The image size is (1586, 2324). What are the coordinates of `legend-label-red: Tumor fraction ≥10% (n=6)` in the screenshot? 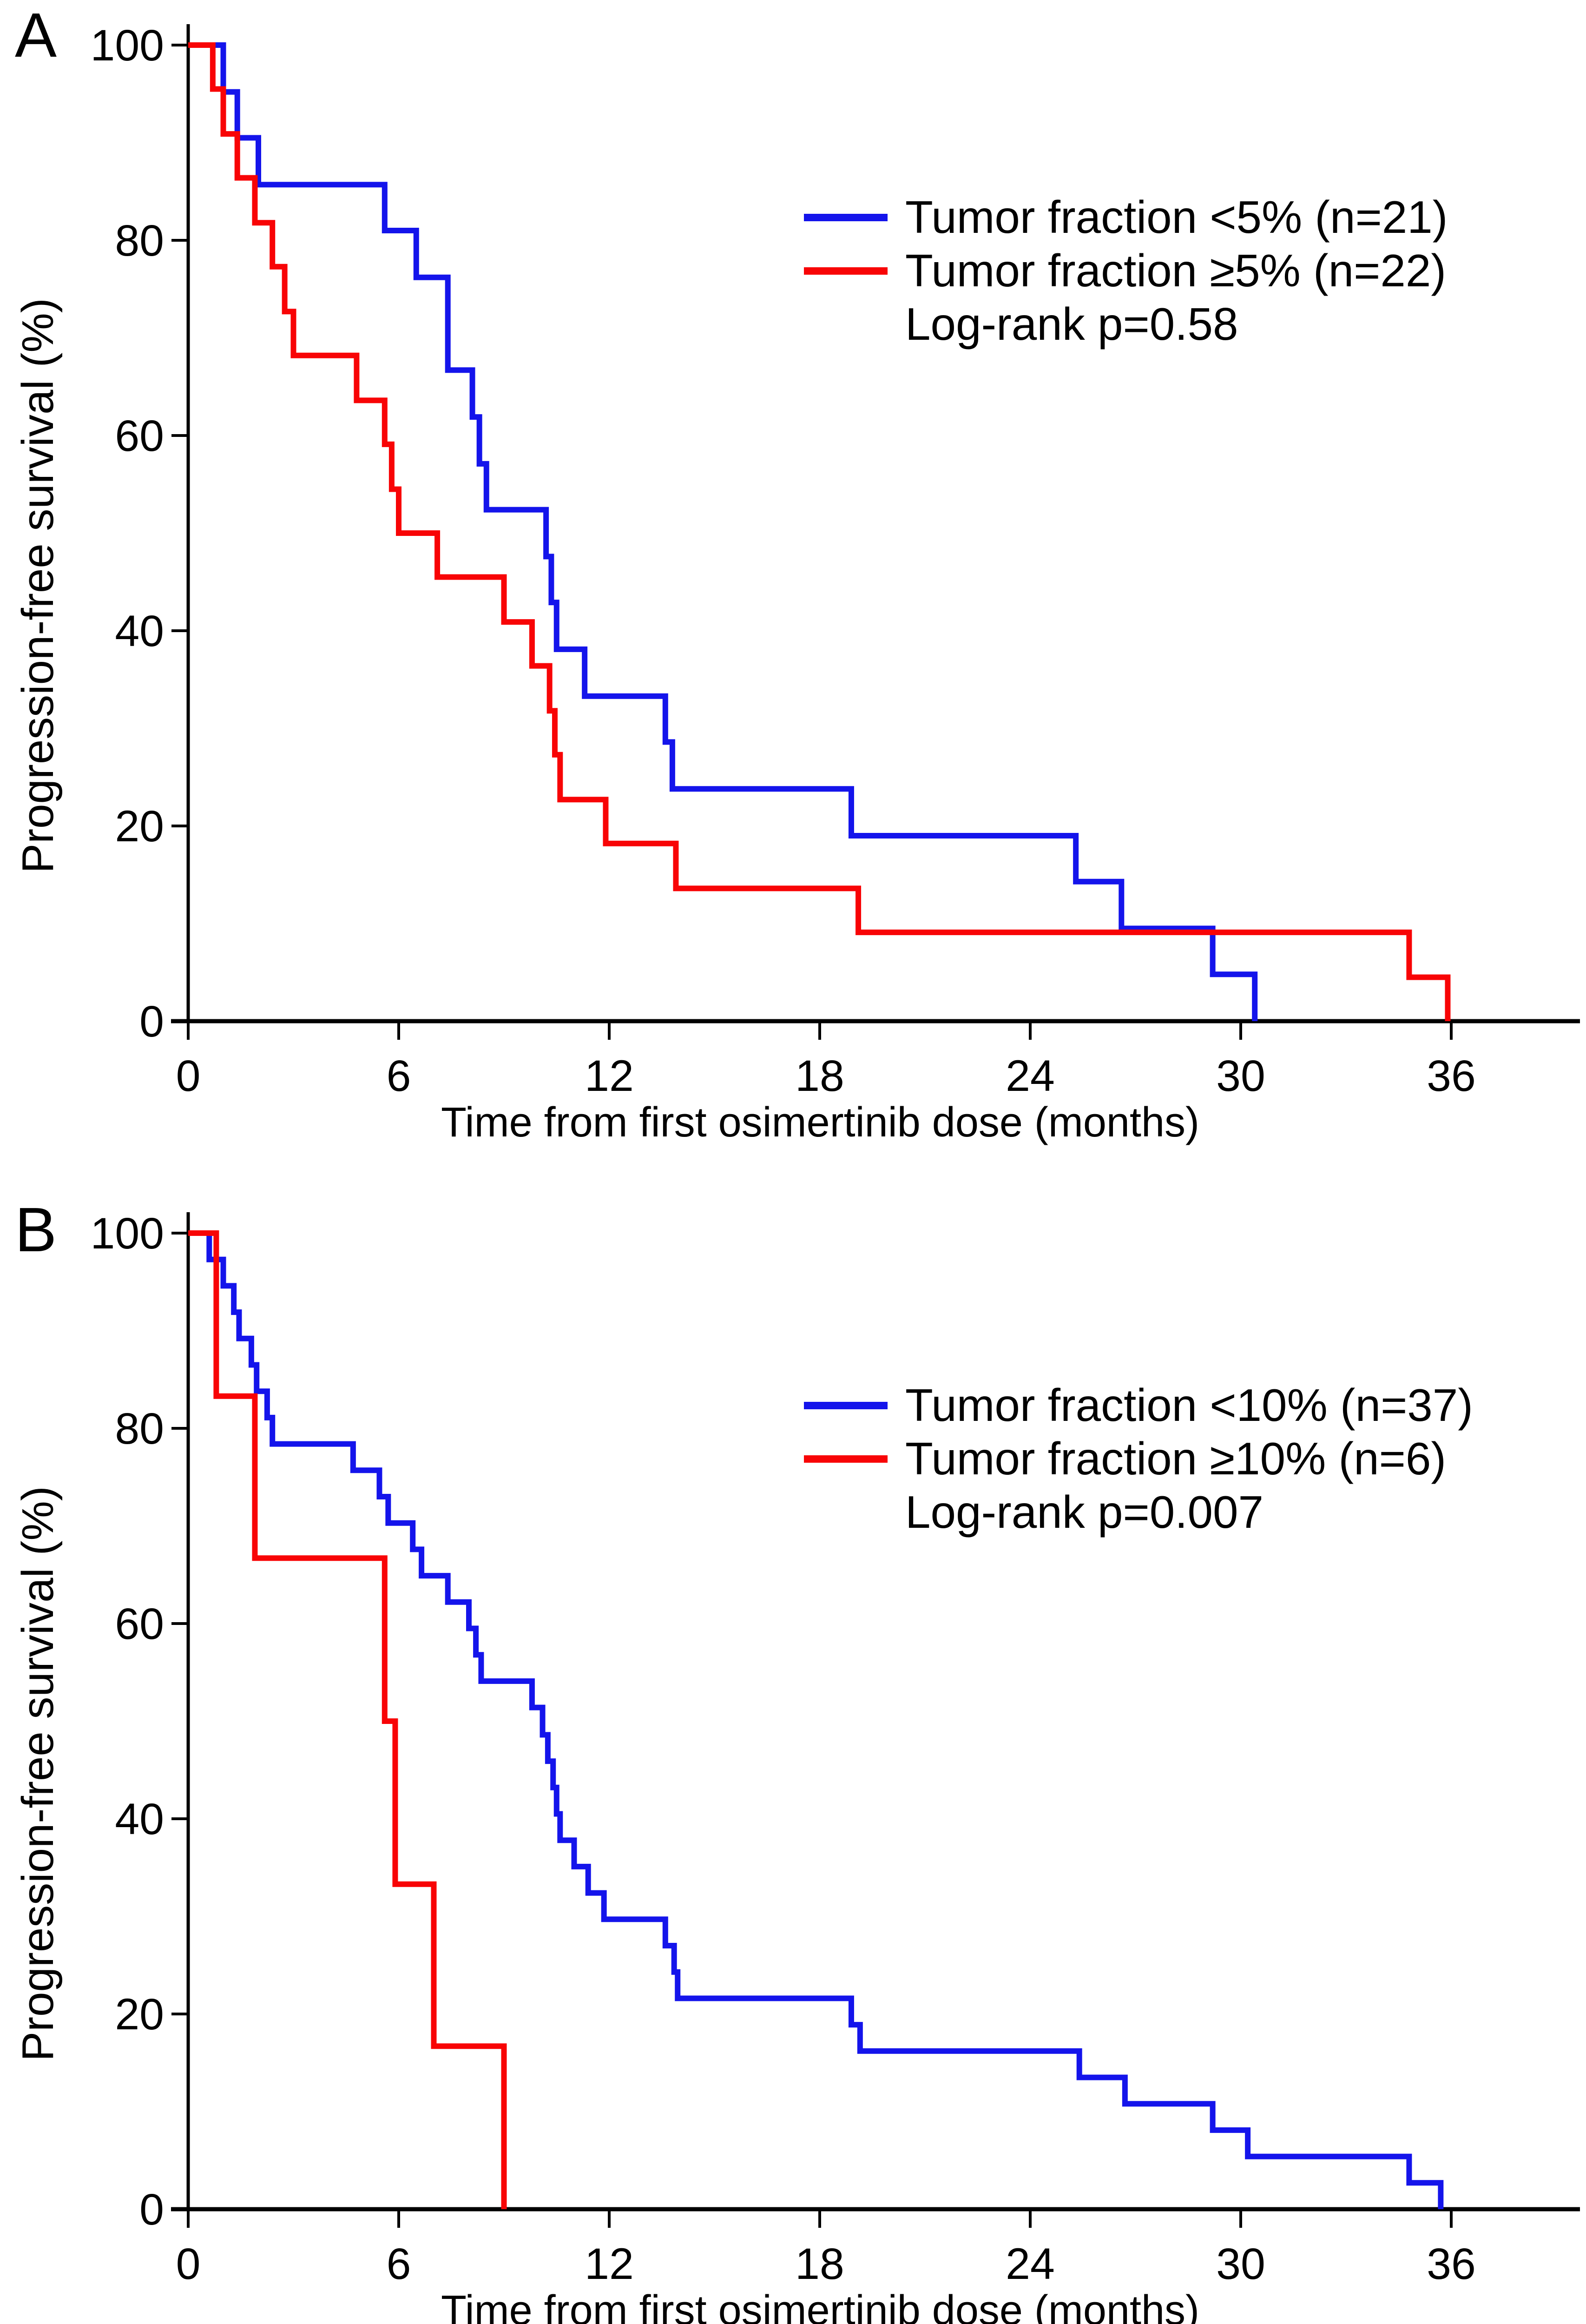 It's located at (1175, 1458).